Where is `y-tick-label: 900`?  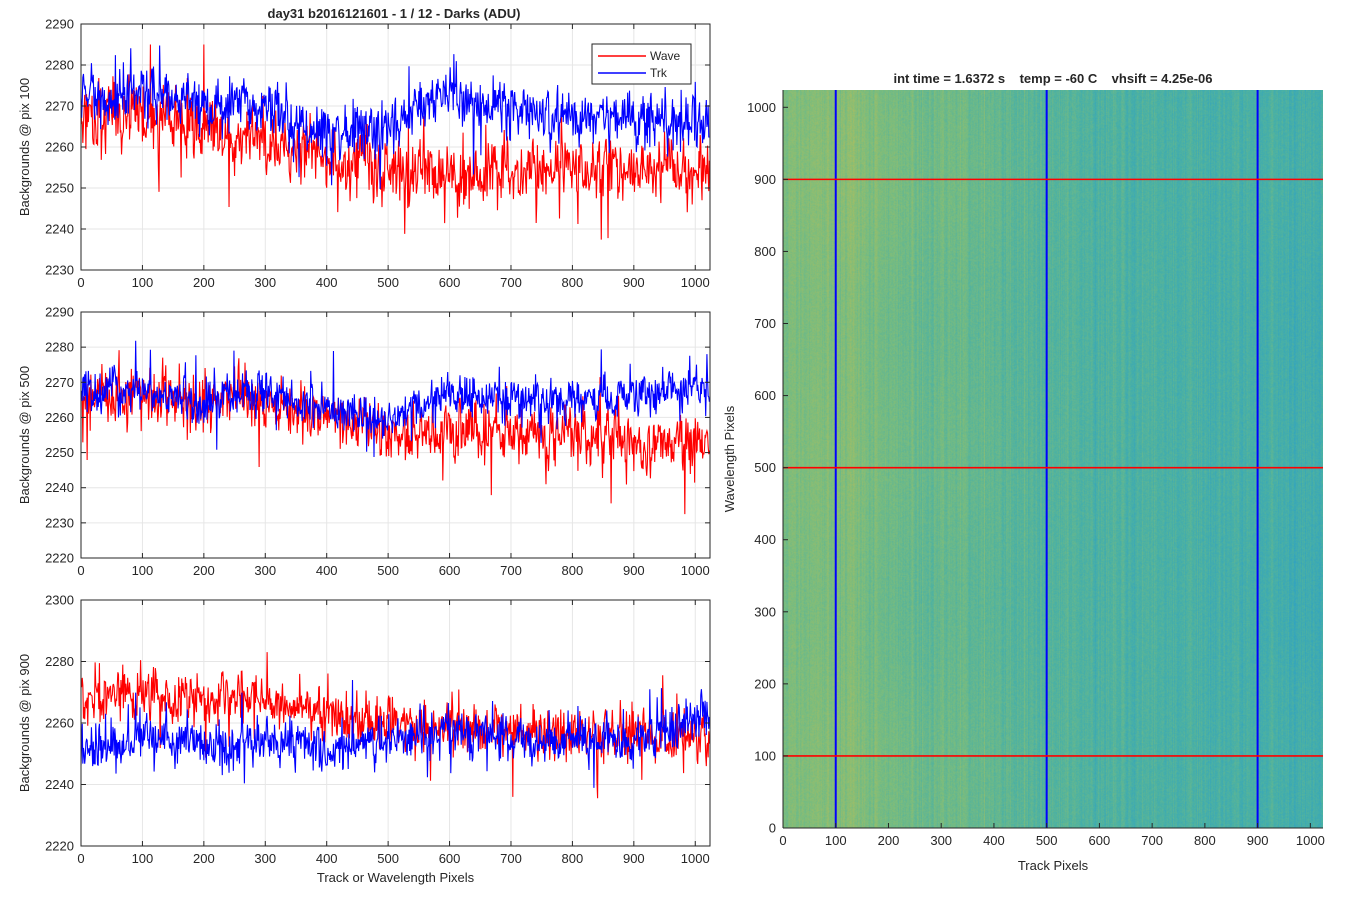
y-tick-label: 900 is located at coordinates (765, 179).